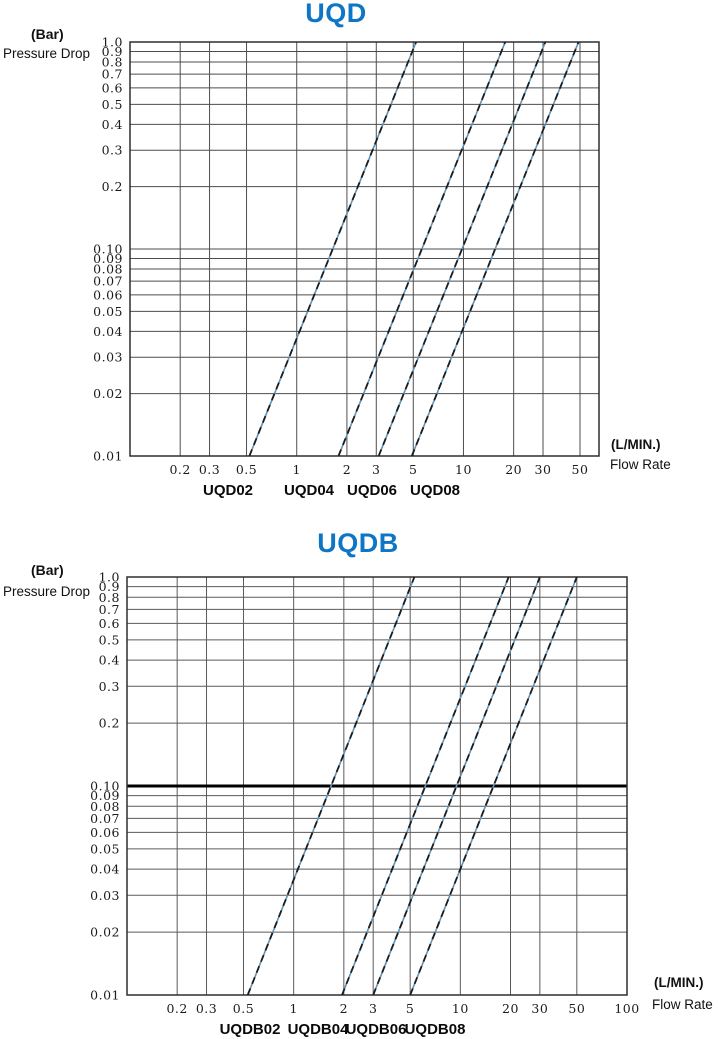 This screenshot has height=1039, width=718. What do you see at coordinates (47, 570) in the screenshot?
I see `uqdb-y-axis-unit: (Bar)` at bounding box center [47, 570].